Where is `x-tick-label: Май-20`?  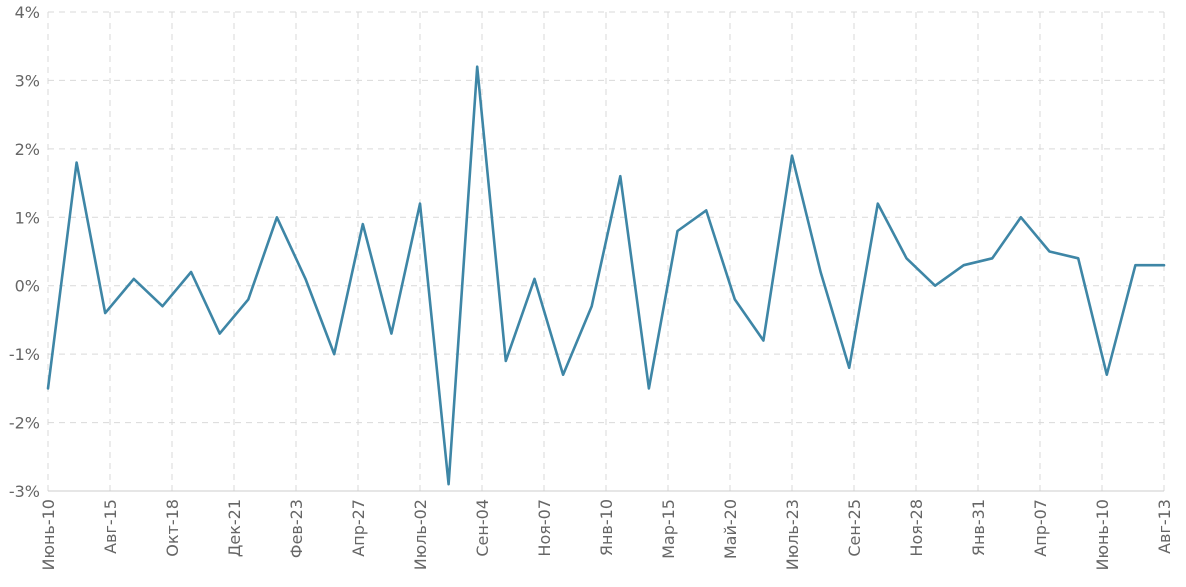
x-tick-label: Май-20 is located at coordinates (730, 529).